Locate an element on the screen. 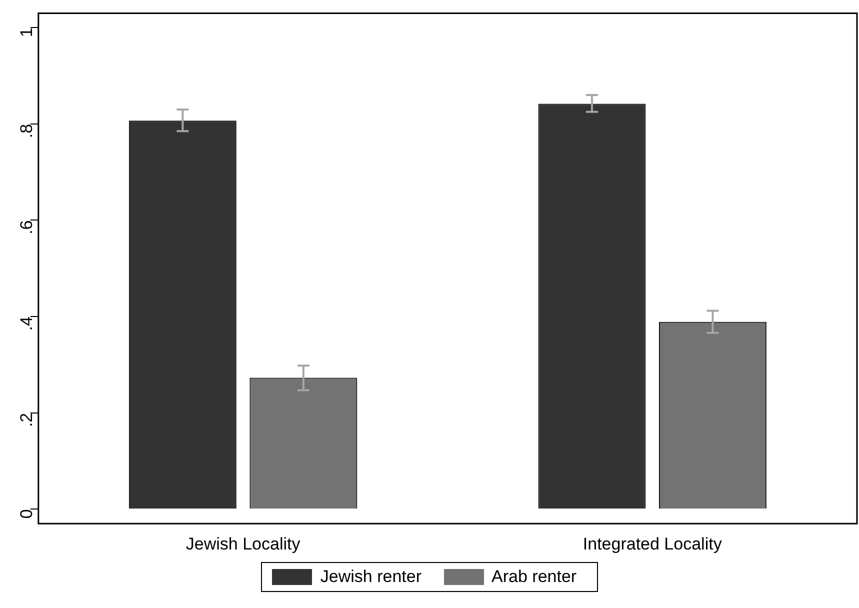 Image resolution: width=859 pixels, height=608 pixels. y-tick-label: .4 is located at coordinates (26, 323).